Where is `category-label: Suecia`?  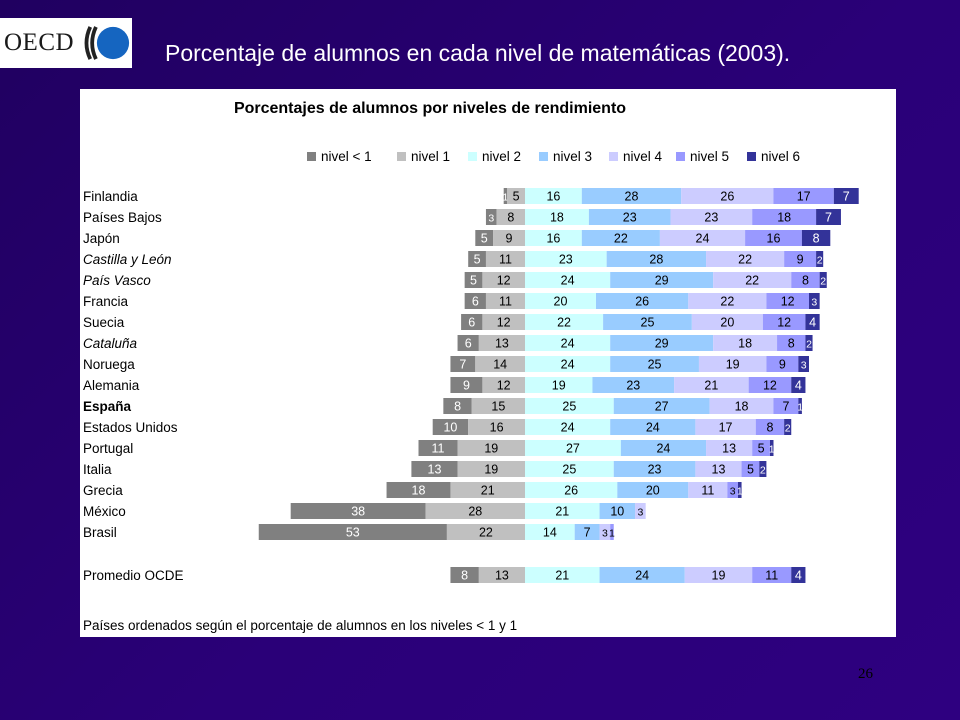 category-label: Suecia is located at coordinates (104, 322).